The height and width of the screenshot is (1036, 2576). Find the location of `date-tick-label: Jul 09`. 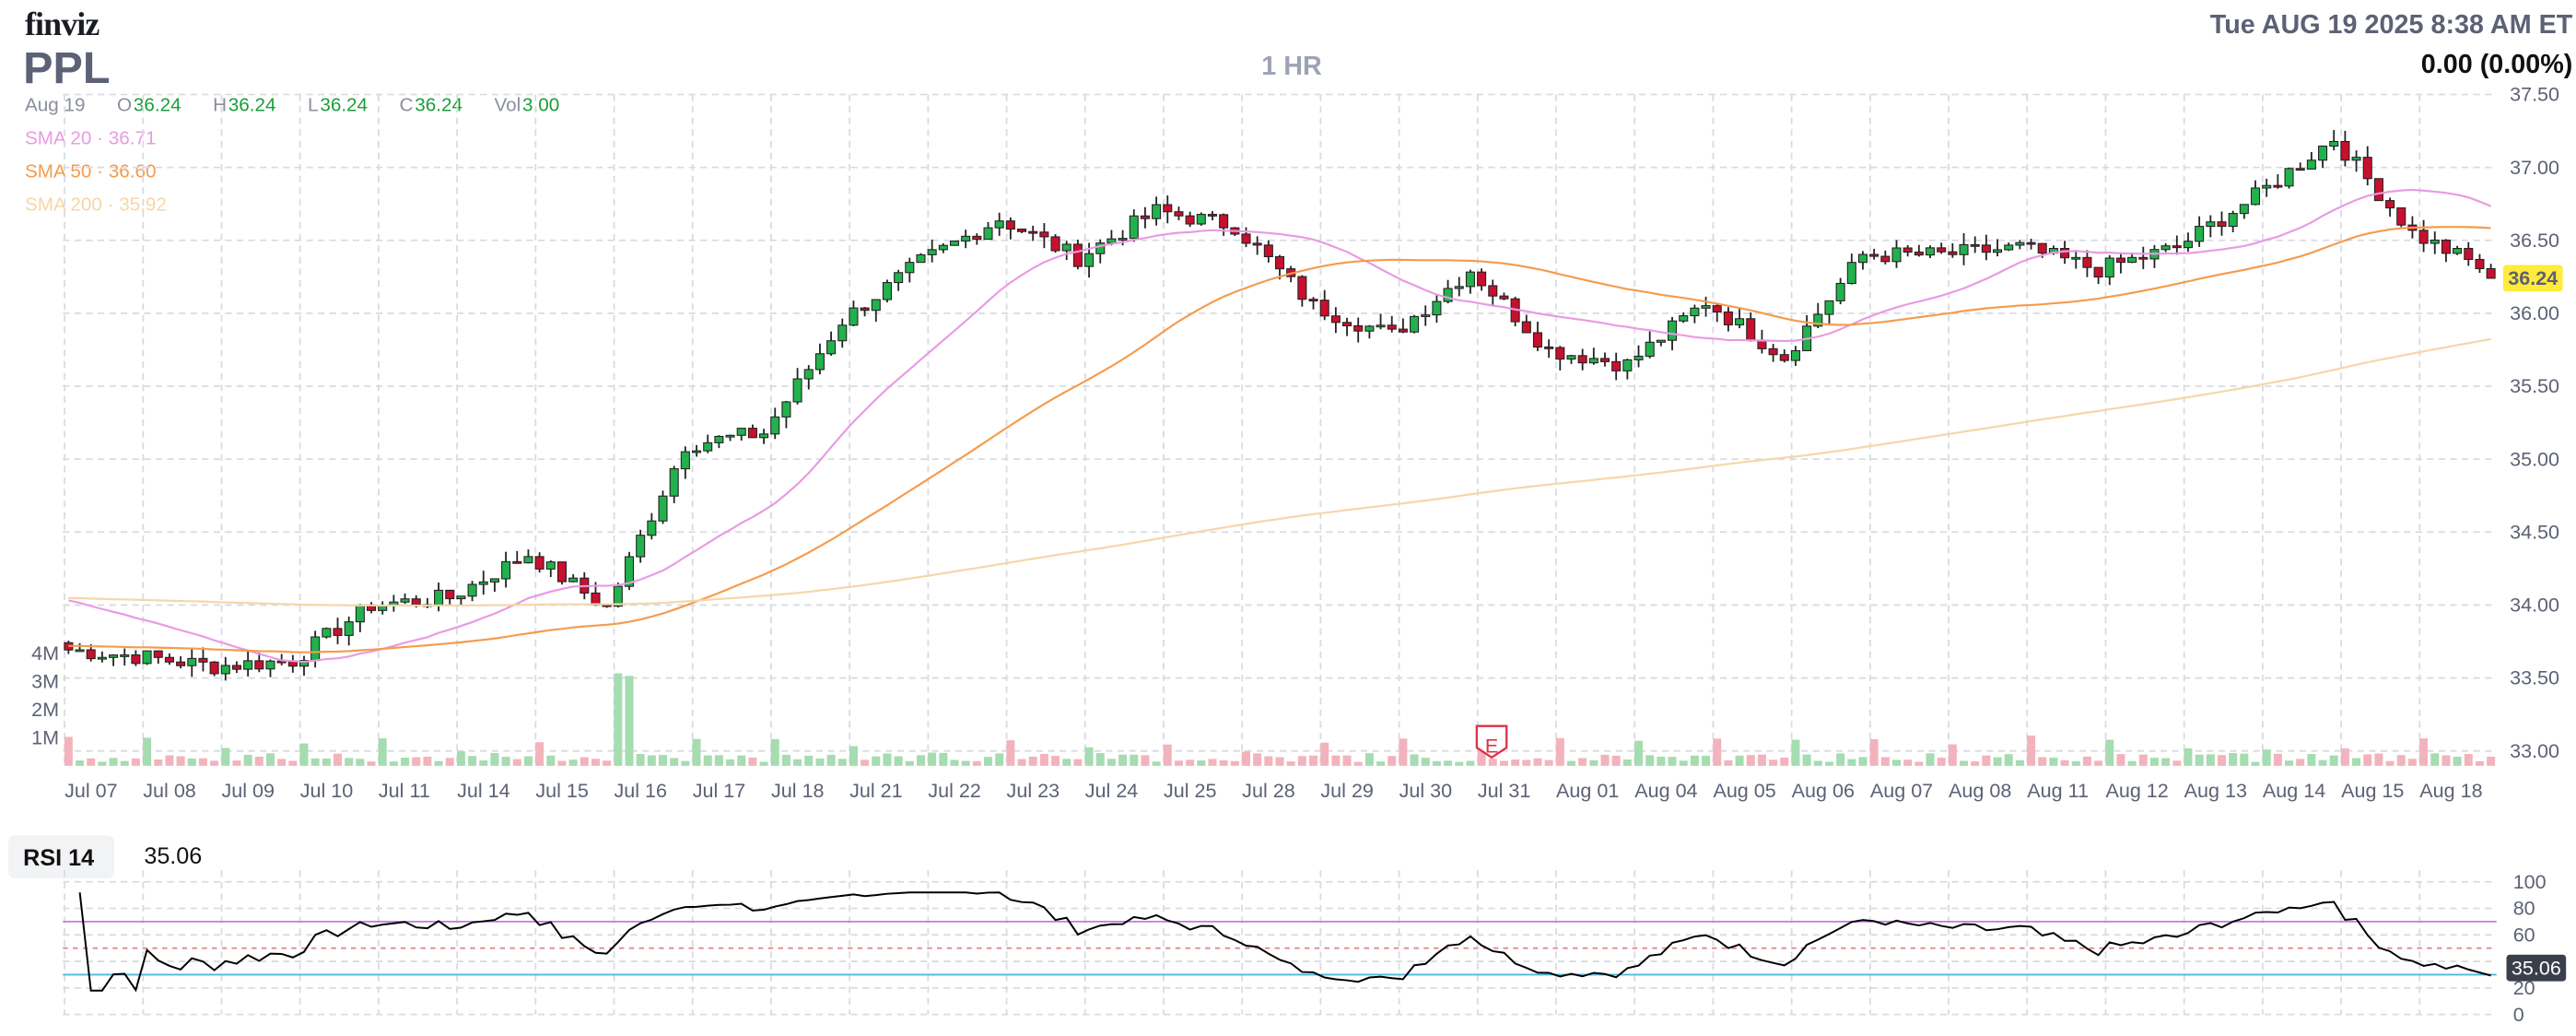

date-tick-label: Jul 09 is located at coordinates (248, 790).